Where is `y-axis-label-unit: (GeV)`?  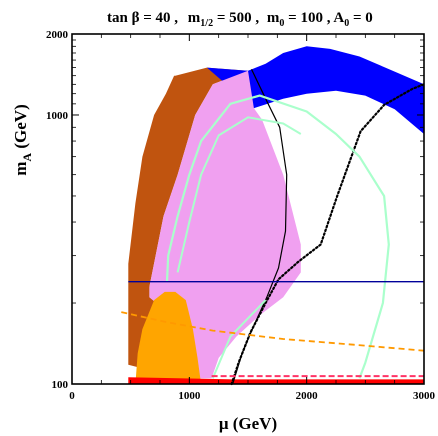
y-axis-label-unit: (GeV) is located at coordinates (20, 128).